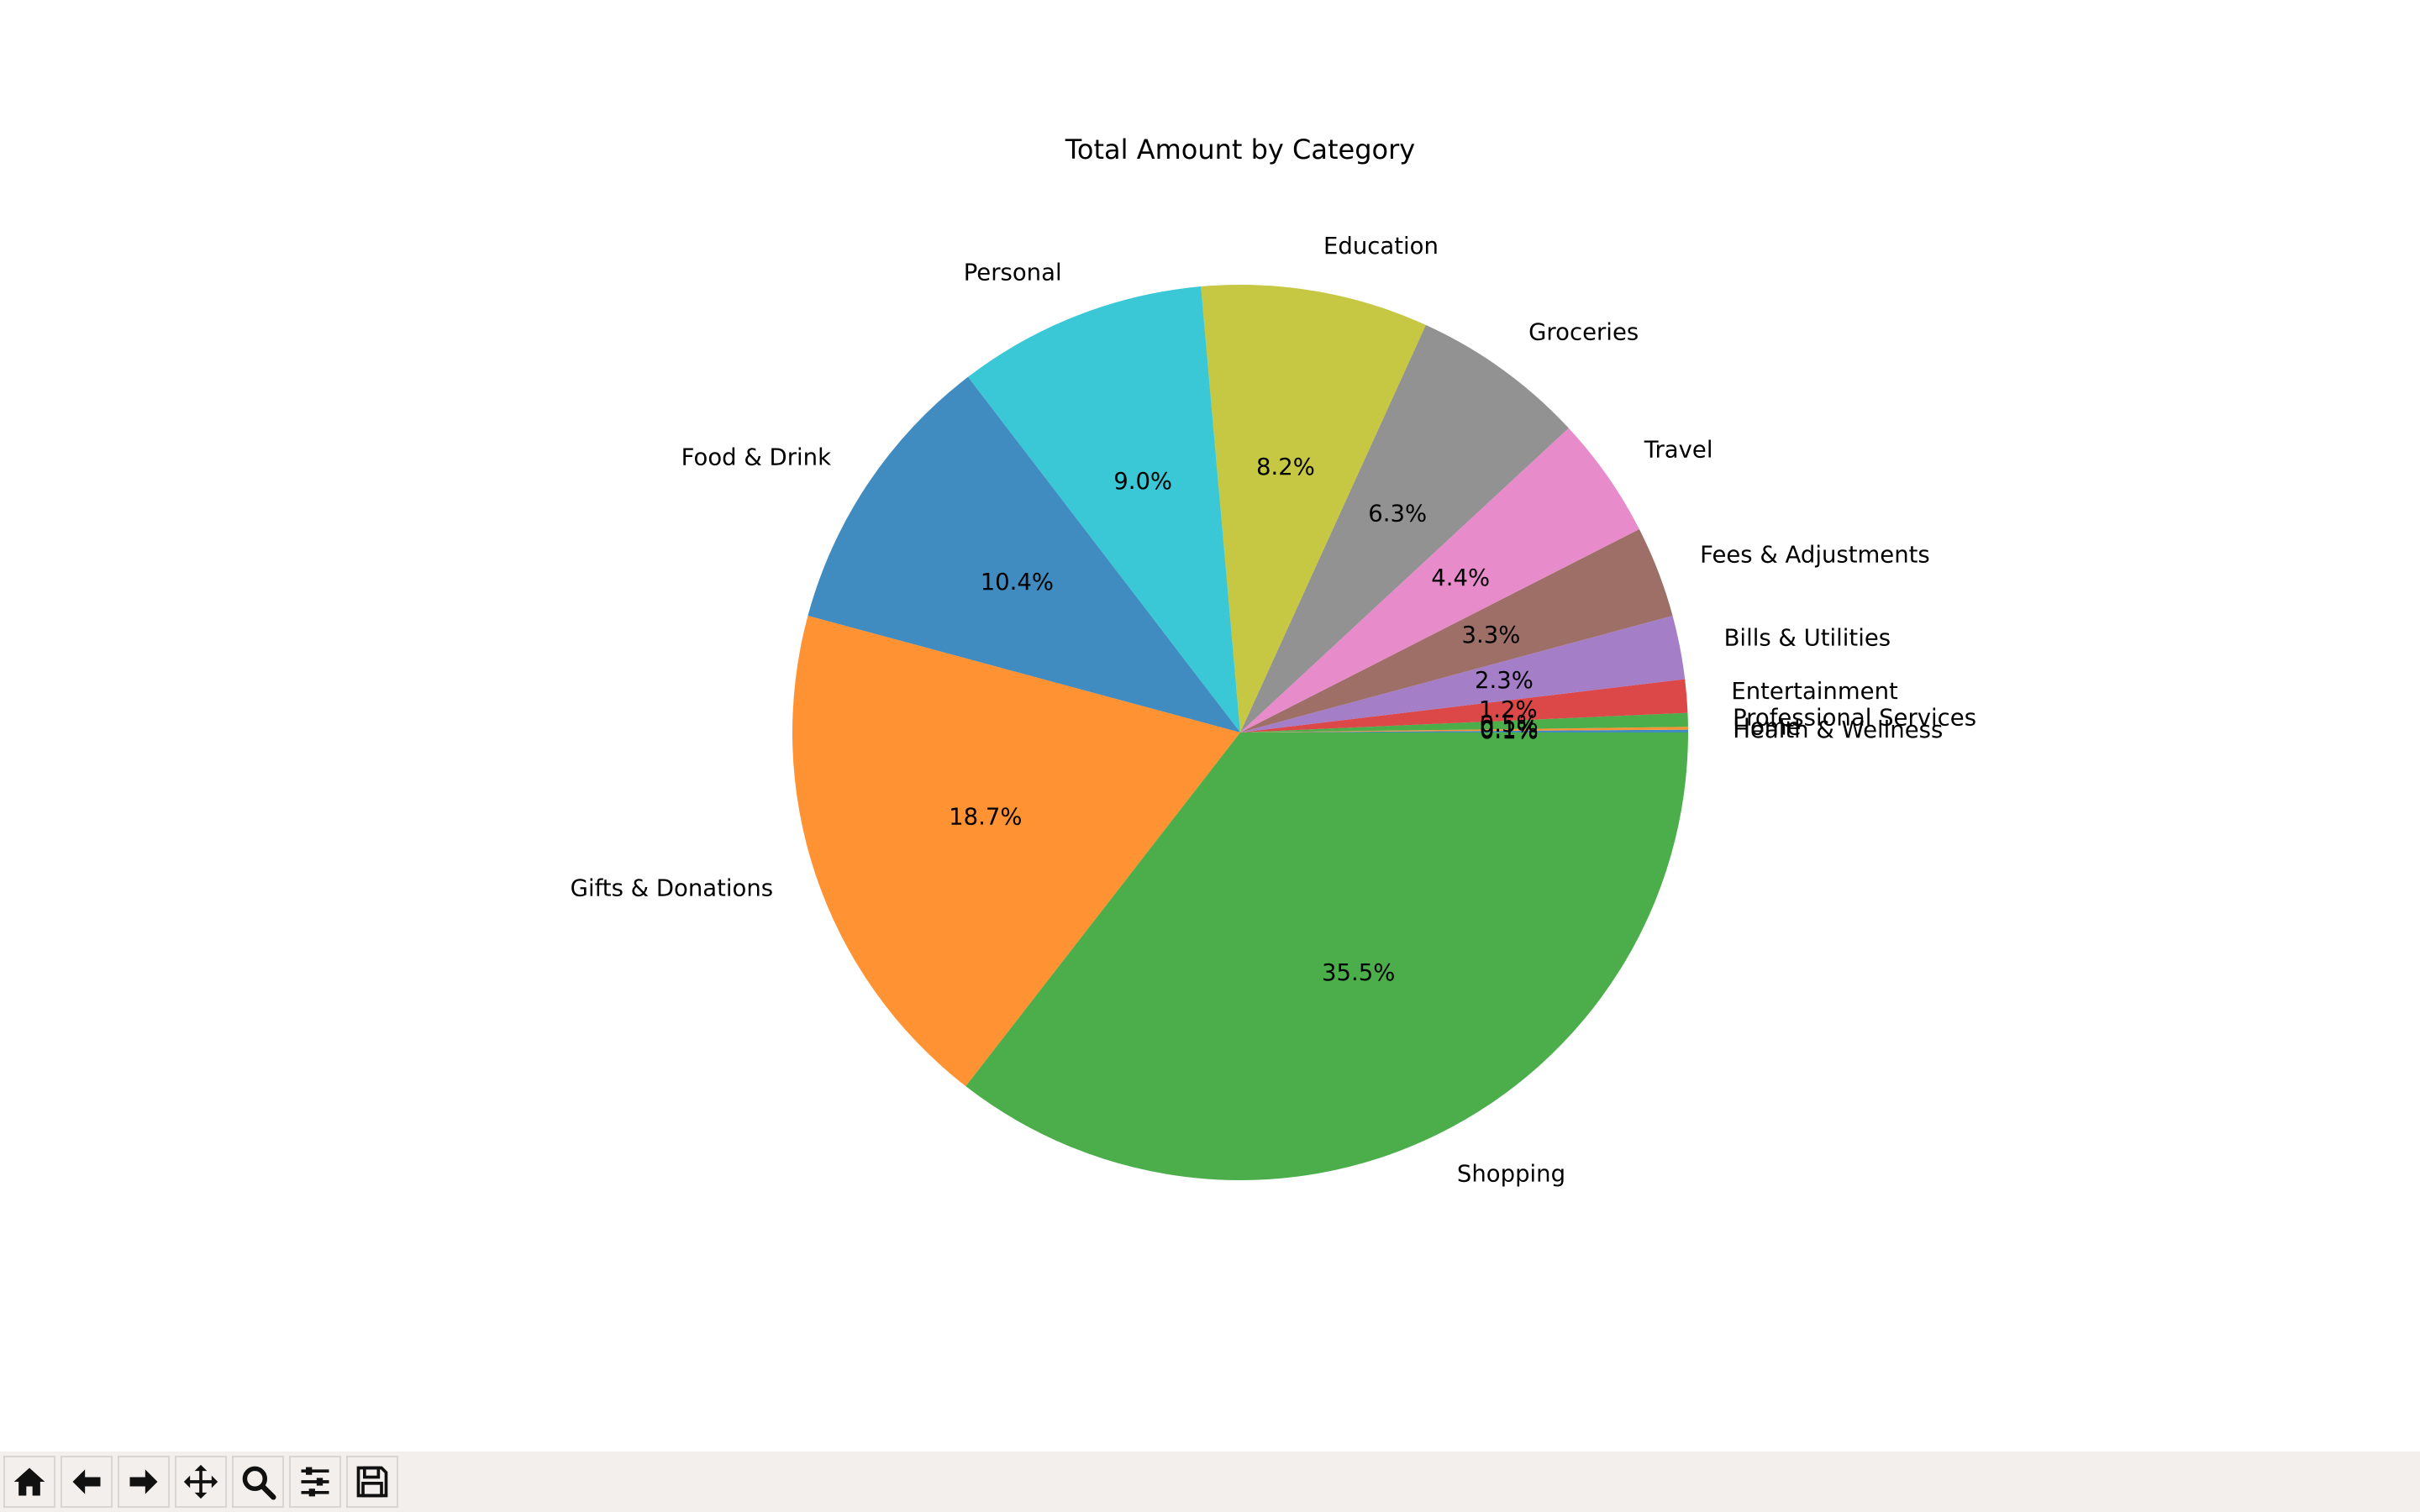 Image resolution: width=2420 pixels, height=1512 pixels. I want to click on slice-label-food-and-drink: Food & Drink, so click(756, 457).